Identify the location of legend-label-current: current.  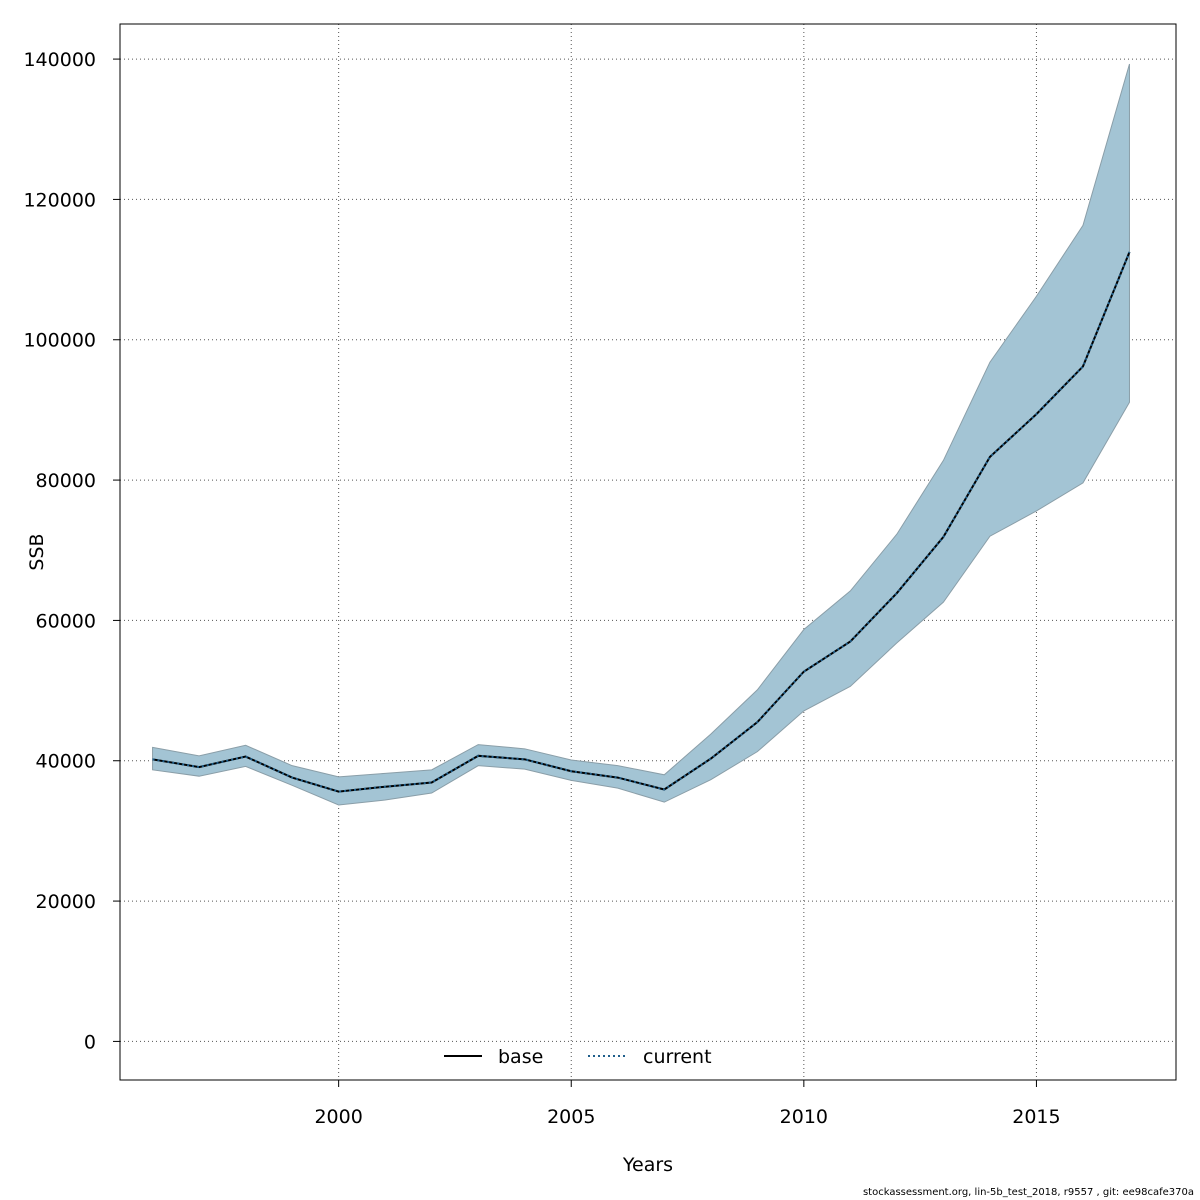
(677, 1057).